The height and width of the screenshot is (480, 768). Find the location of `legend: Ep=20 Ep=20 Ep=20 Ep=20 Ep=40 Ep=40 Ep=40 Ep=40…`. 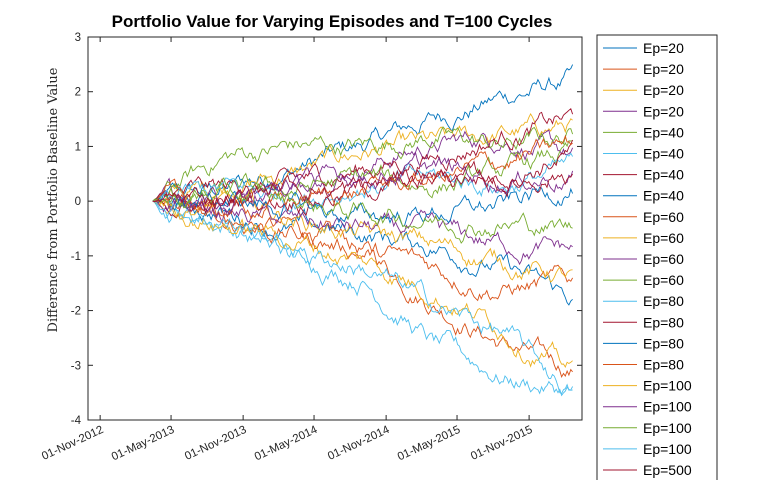

legend: Ep=20 Ep=20 Ep=20 Ep=20 Ep=40 Ep=40 Ep=40 Ep=40… is located at coordinates (657, 257).